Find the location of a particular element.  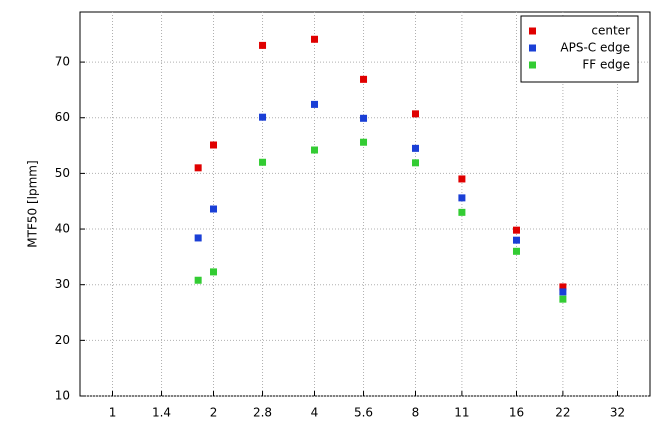

y-tick-label: 70 is located at coordinates (62, 62).